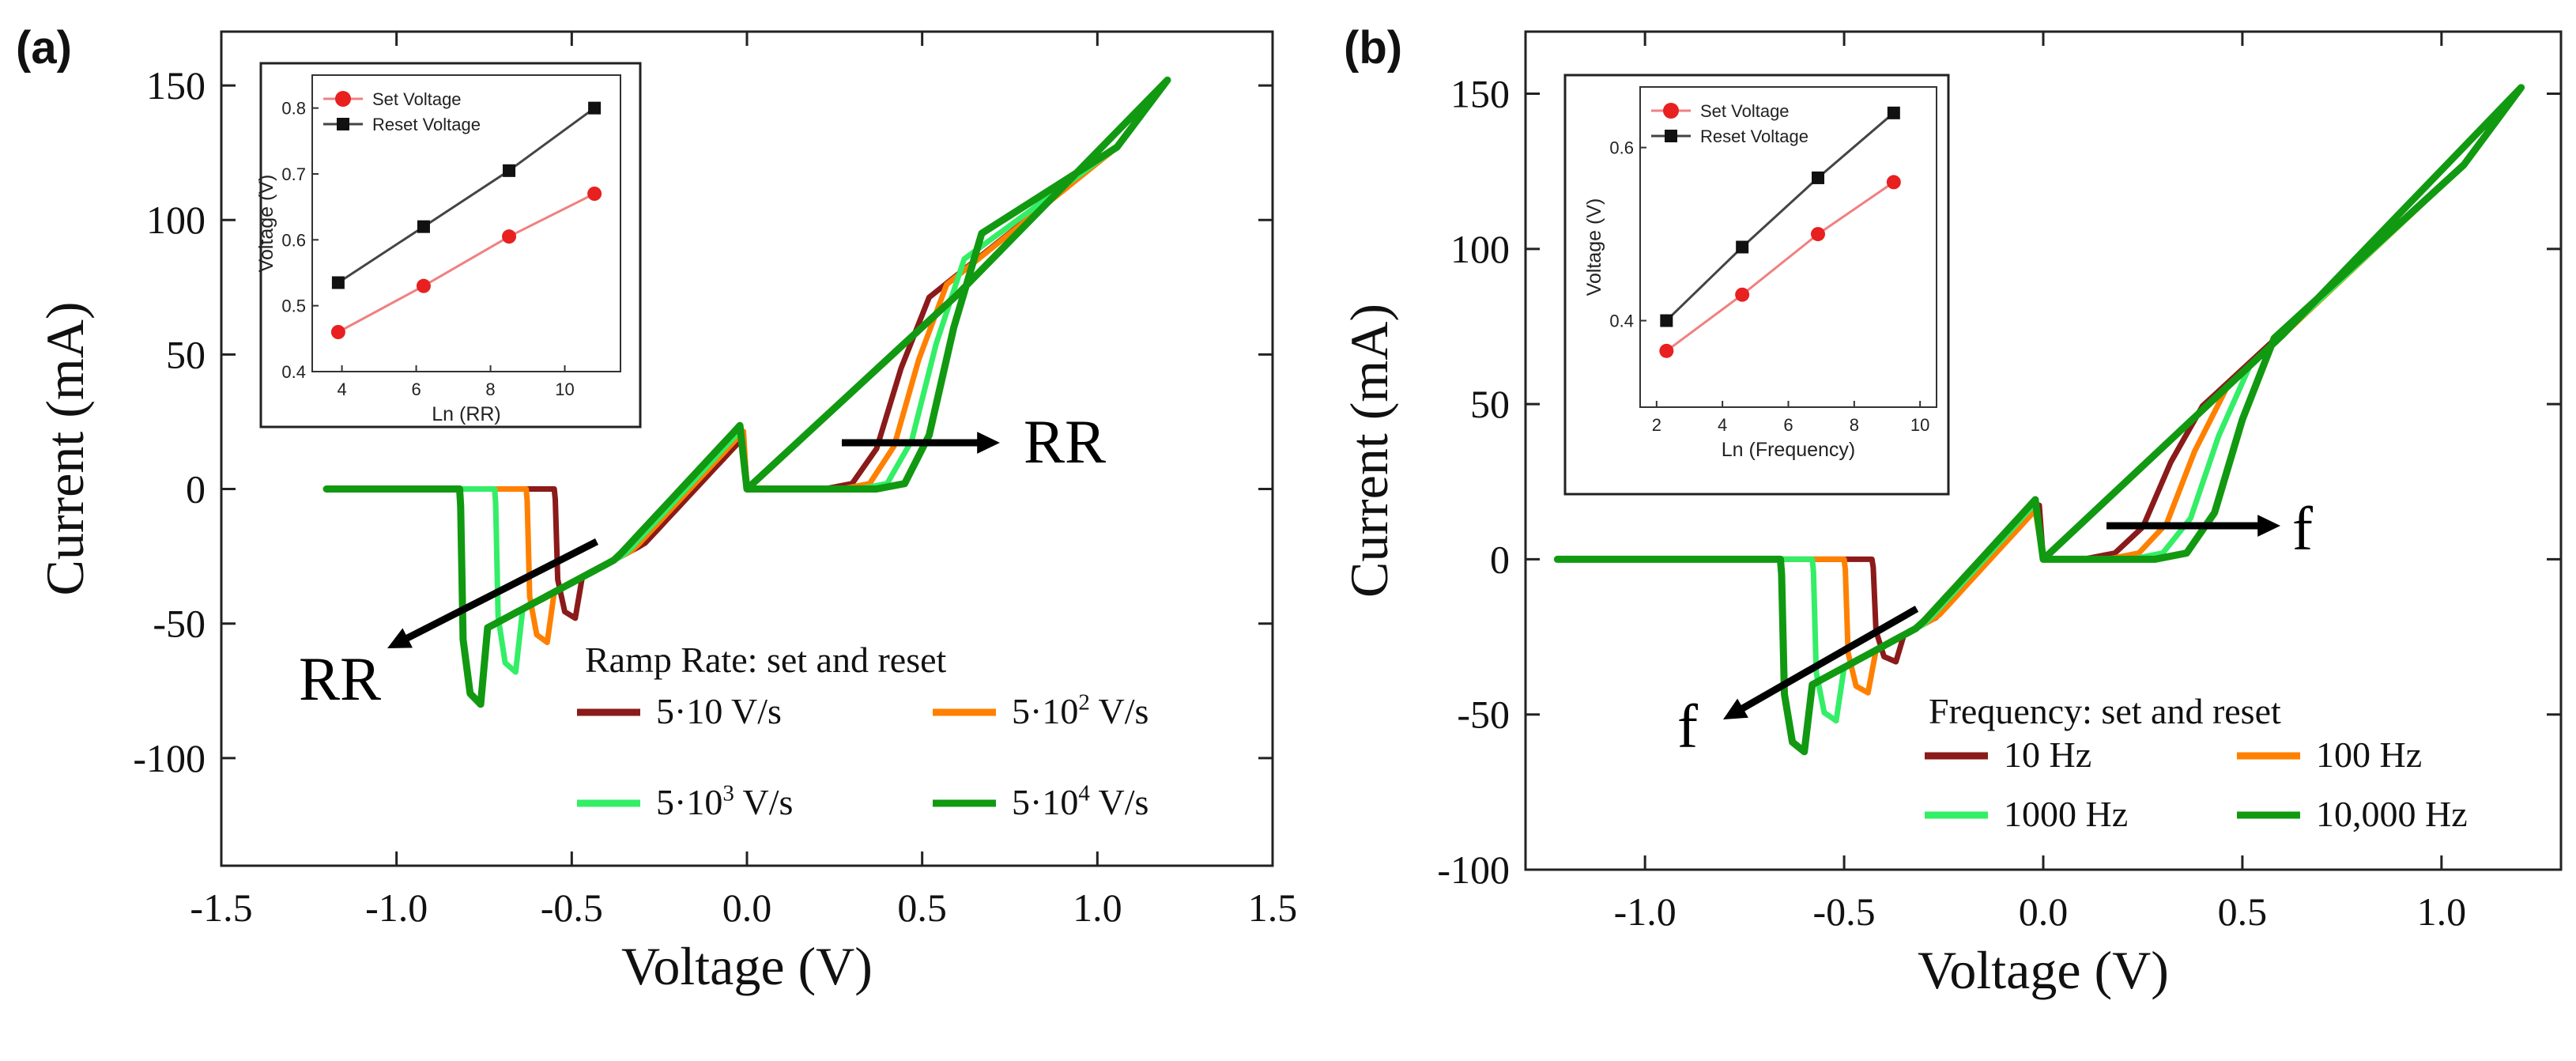 This screenshot has width=2576, height=1061. What do you see at coordinates (293, 174) in the screenshot?
I see `inset-y-tick-label: 0.7` at bounding box center [293, 174].